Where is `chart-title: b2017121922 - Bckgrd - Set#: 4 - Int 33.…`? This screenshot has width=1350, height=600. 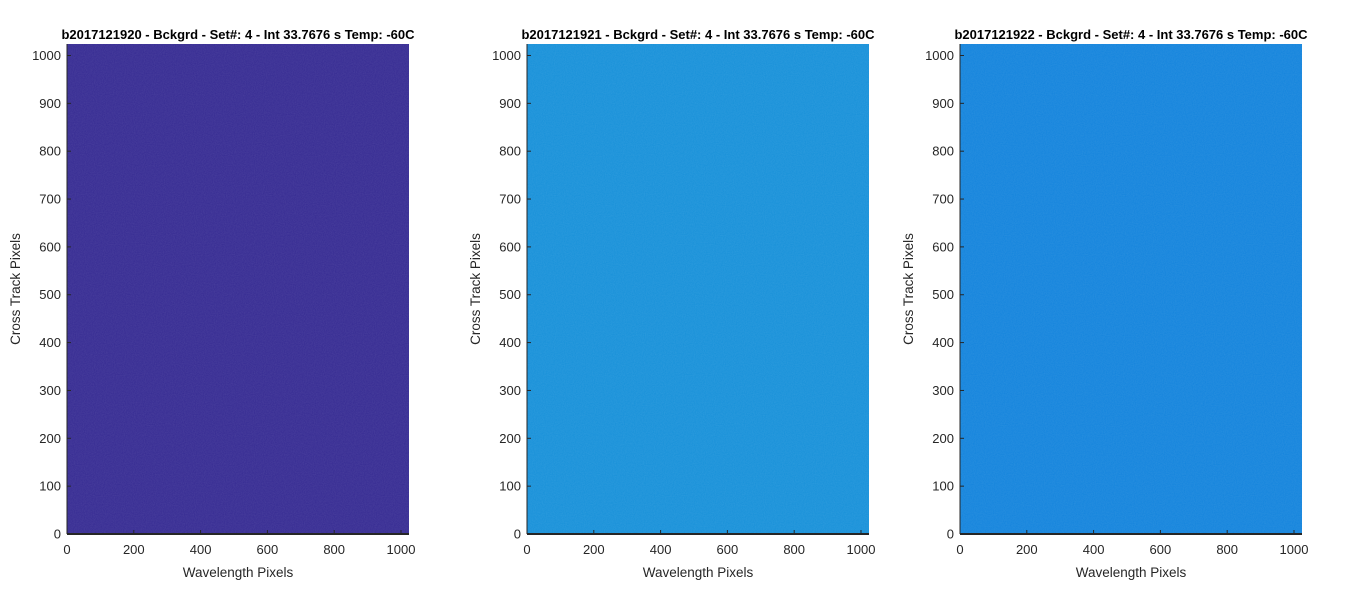 chart-title: b2017121922 - Bckgrd - Set#: 4 - Int 33.… is located at coordinates (1131, 34).